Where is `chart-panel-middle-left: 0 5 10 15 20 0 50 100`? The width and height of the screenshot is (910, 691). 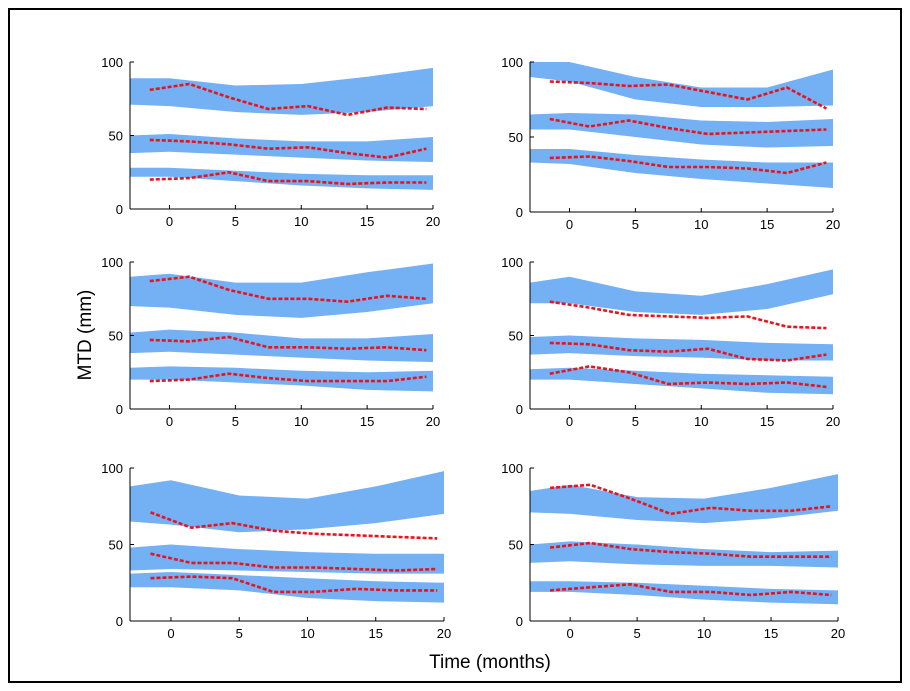
chart-panel-middle-left: 0 5 10 15 20 0 50 100 is located at coordinates (270, 342).